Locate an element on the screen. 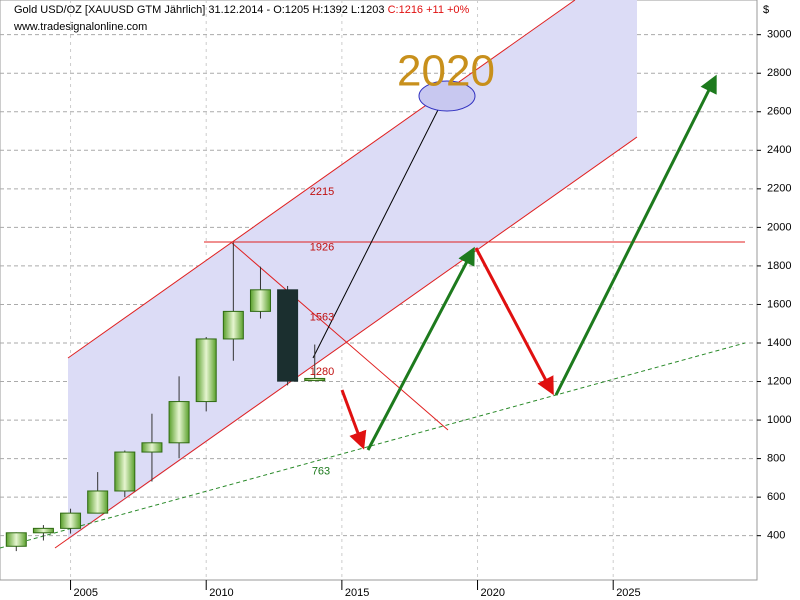  y-tick-label: 1600 is located at coordinates (779, 304).